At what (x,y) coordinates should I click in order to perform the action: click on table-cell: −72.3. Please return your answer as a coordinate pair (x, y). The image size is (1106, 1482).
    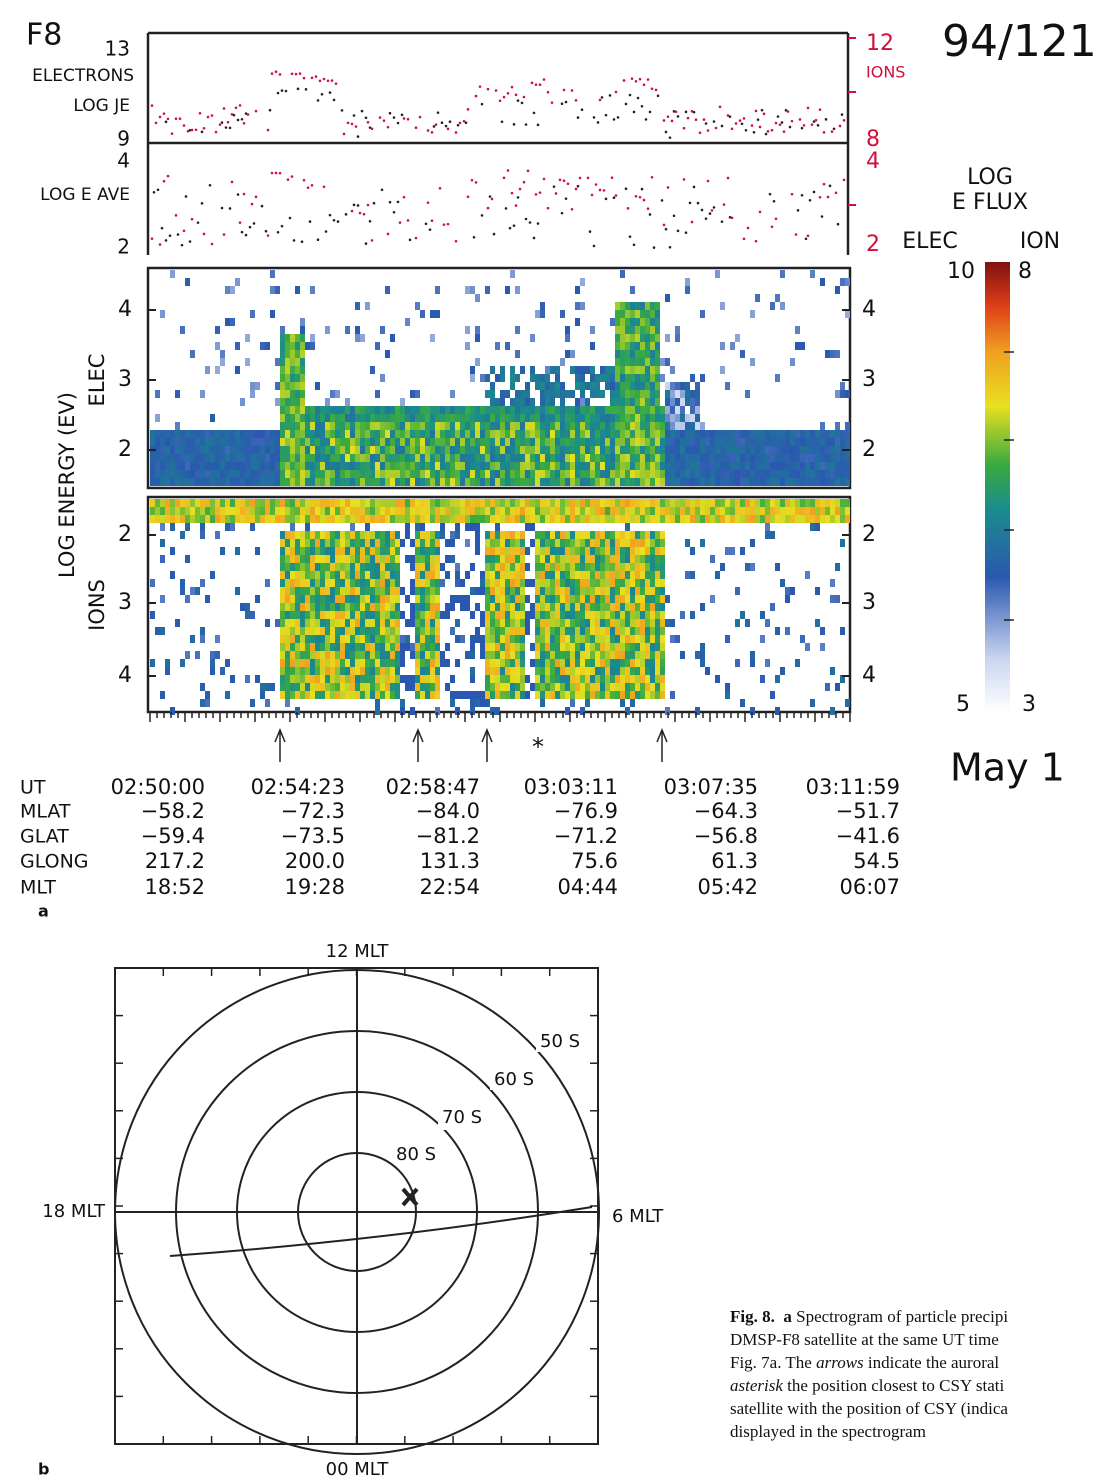
    Looking at the image, I should click on (313, 811).